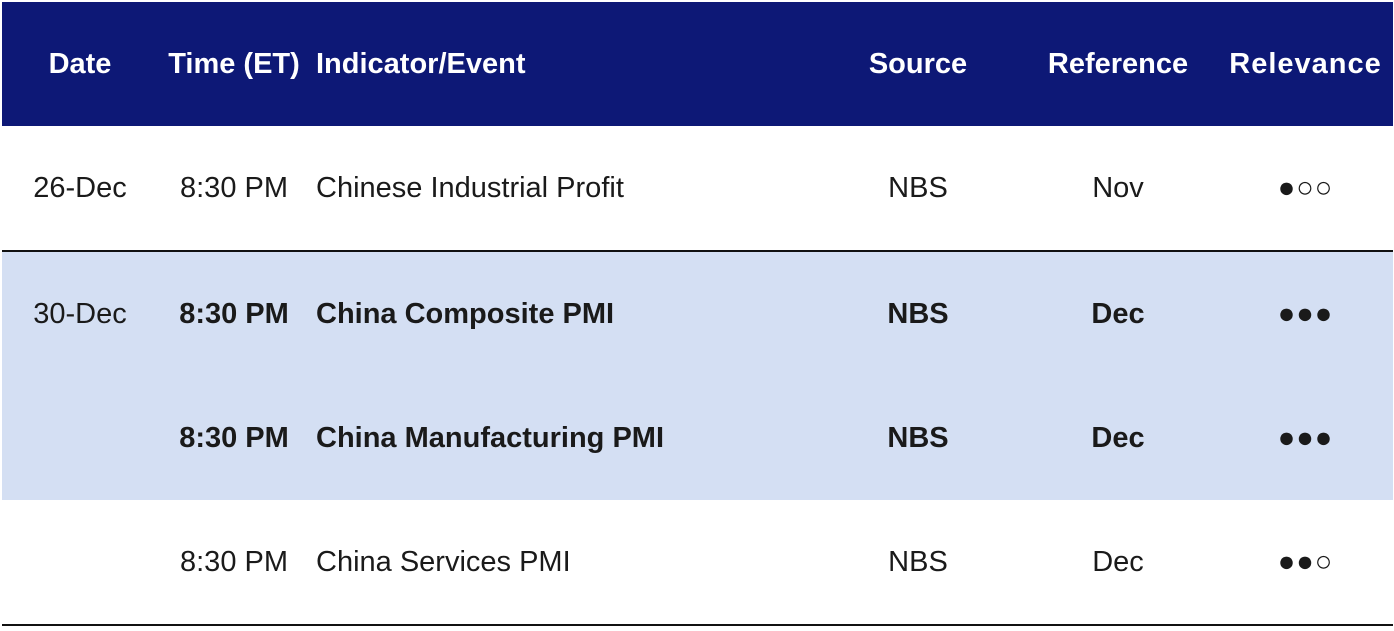 This screenshot has height=631, width=1394. I want to click on relevance-dots: ●●○, so click(1305, 561).